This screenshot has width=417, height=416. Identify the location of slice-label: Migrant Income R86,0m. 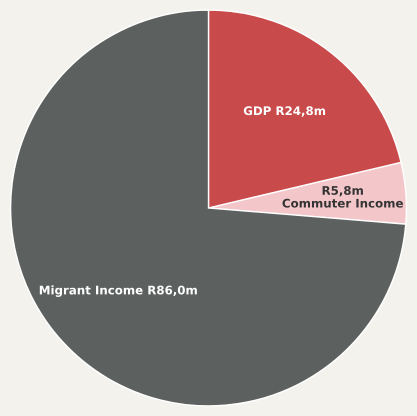
(118, 291).